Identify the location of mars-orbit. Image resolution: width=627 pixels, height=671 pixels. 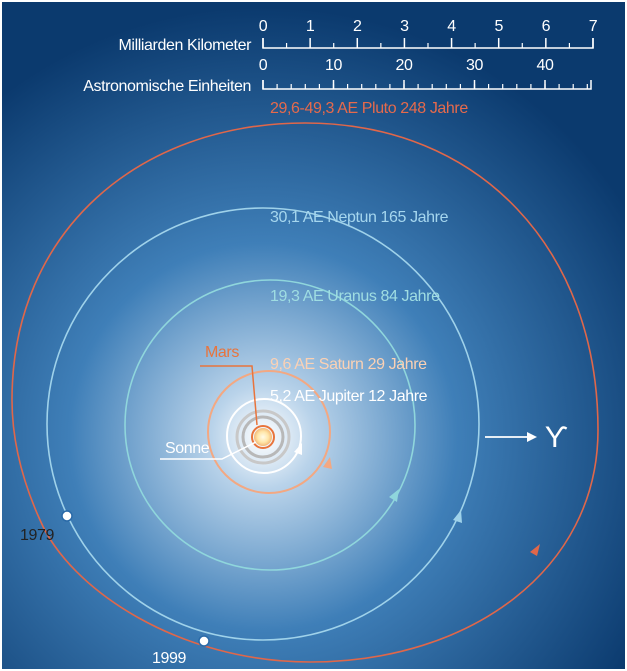
(263, 437).